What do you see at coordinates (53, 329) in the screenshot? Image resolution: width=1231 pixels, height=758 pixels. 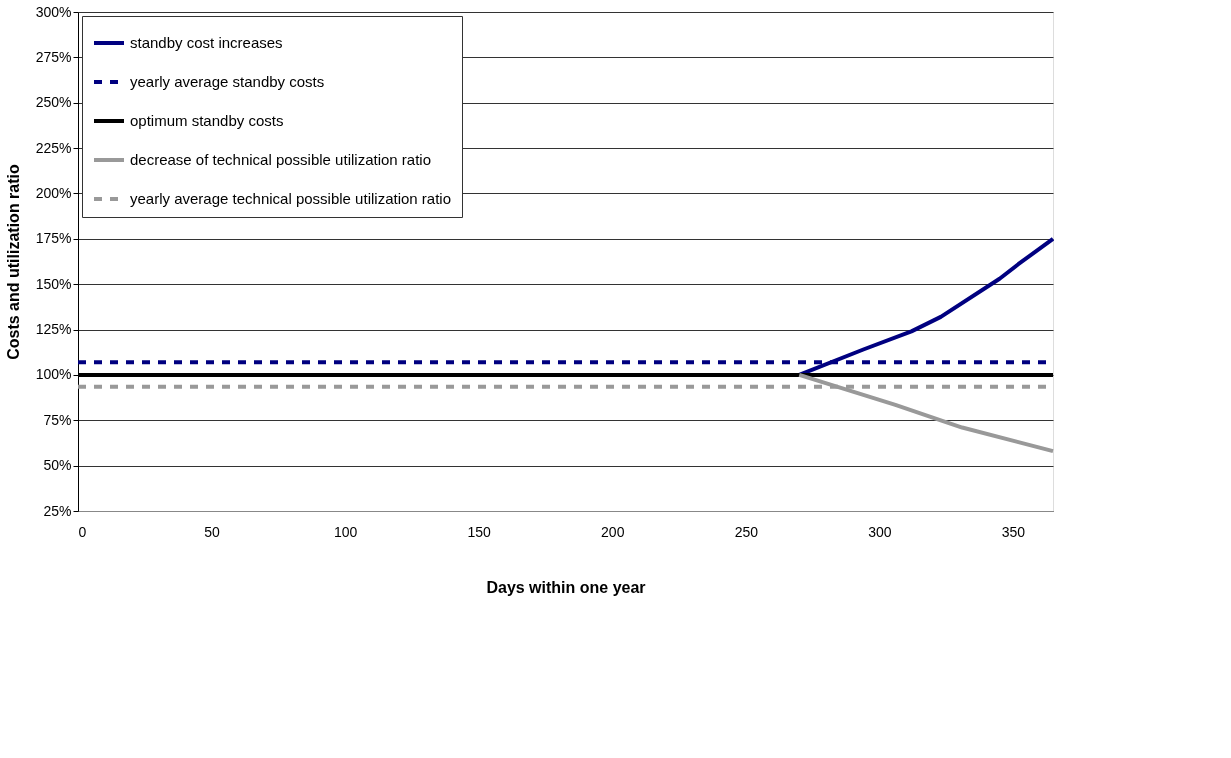 I see `y-tick-label: 125%` at bounding box center [53, 329].